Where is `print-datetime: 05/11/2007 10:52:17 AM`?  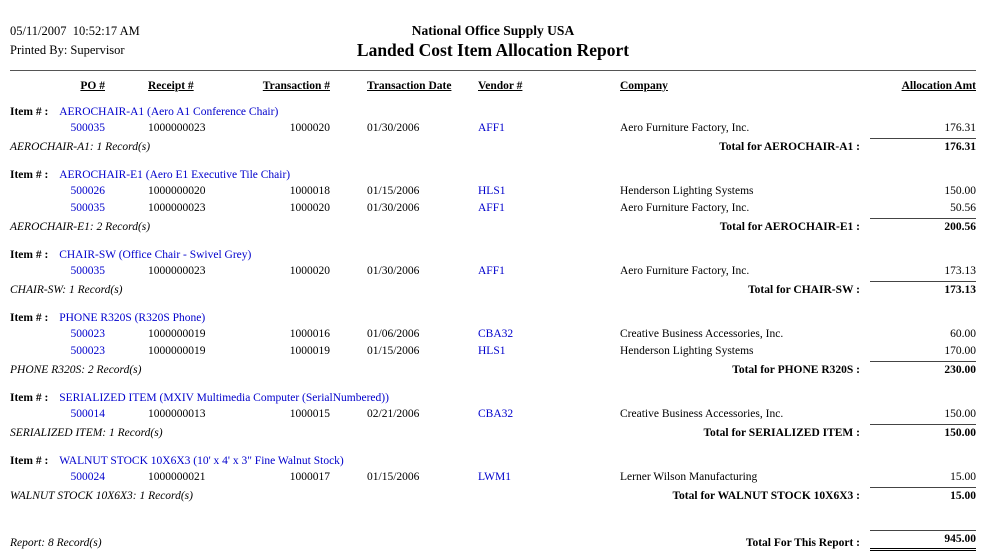 print-datetime: 05/11/2007 10:52:17 AM is located at coordinates (75, 31).